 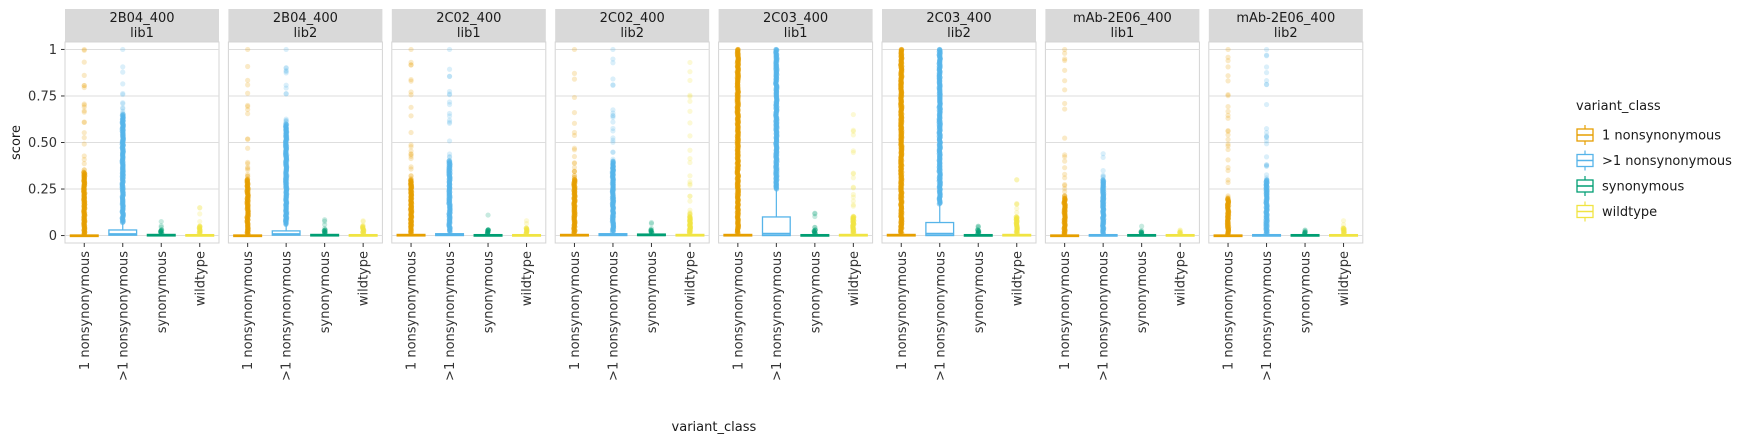 I want to click on x-tick-label: 1 nonsynonymous, so click(x=412, y=310).